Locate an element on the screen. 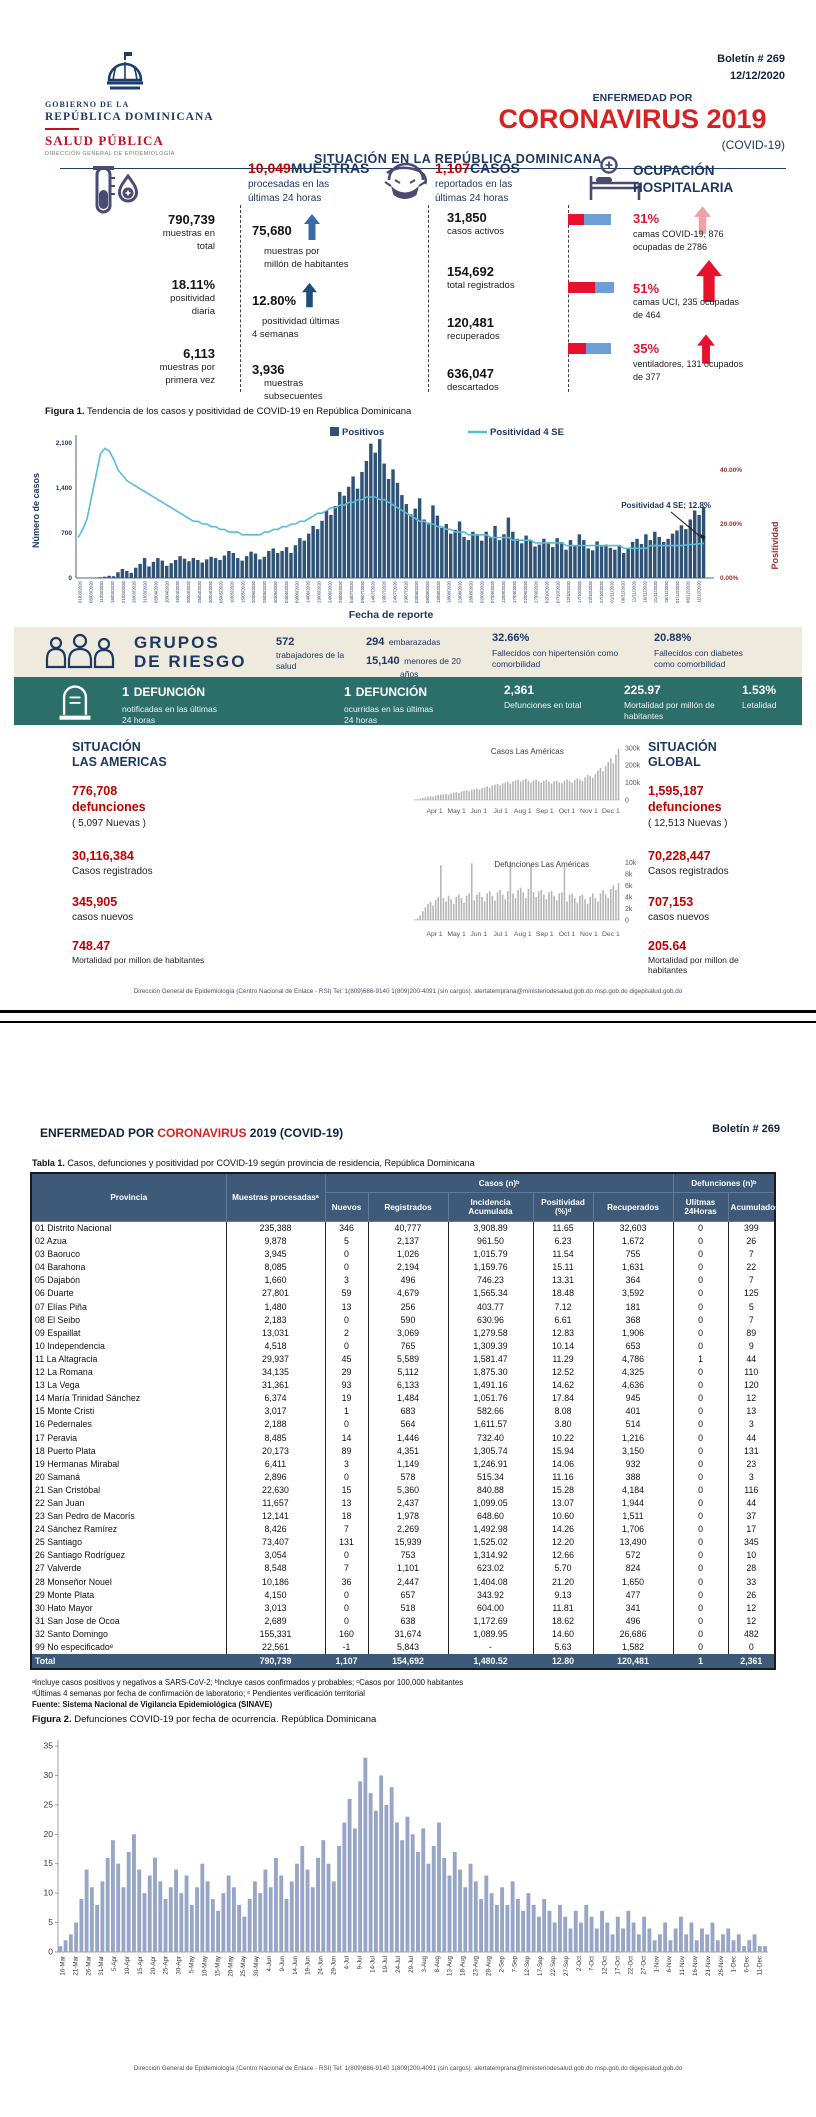 Image resolution: width=816 pixels, height=2117 pixels. svg-text: 24/07/2020 is located at coordinates (394, 591).